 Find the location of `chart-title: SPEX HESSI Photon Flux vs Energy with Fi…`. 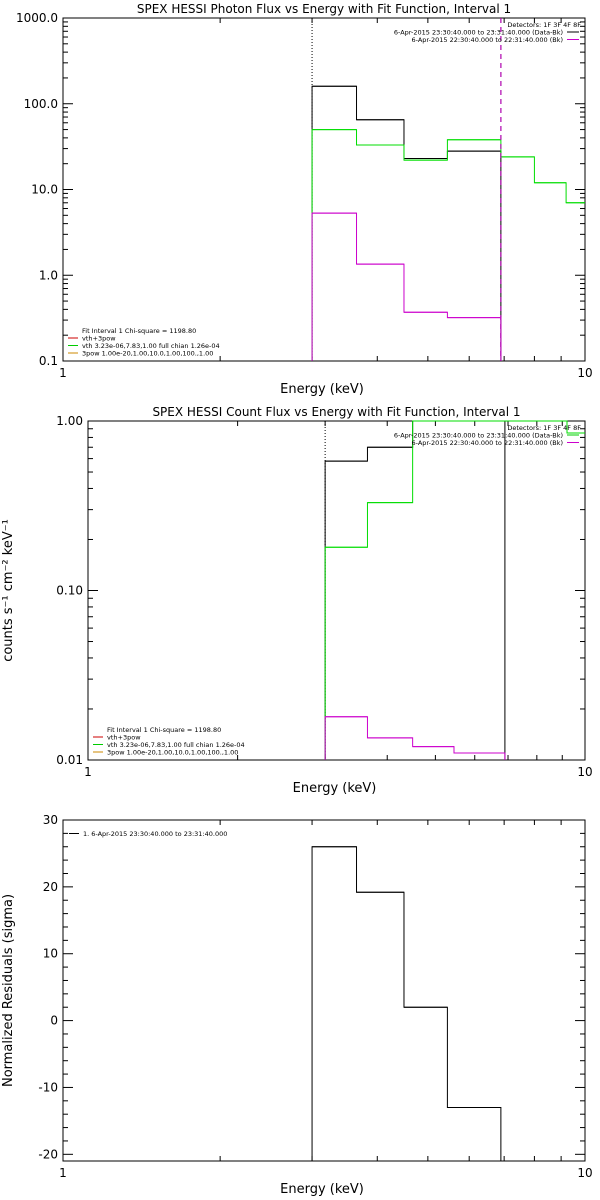

chart-title: SPEX HESSI Photon Flux vs Energy with Fi… is located at coordinates (324, 9).